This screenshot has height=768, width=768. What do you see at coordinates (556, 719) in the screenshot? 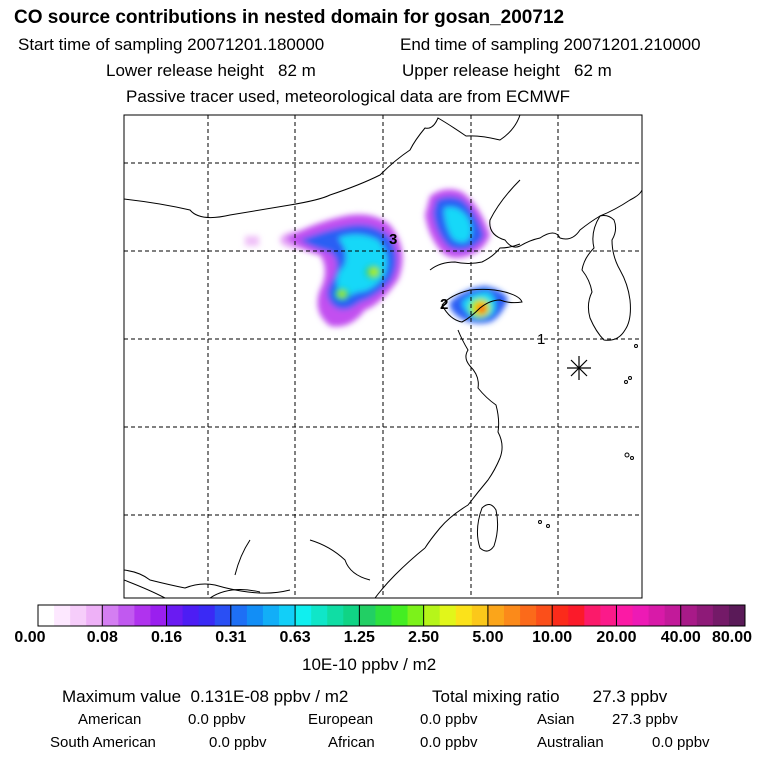
I see `region-name-asian: Asian` at bounding box center [556, 719].